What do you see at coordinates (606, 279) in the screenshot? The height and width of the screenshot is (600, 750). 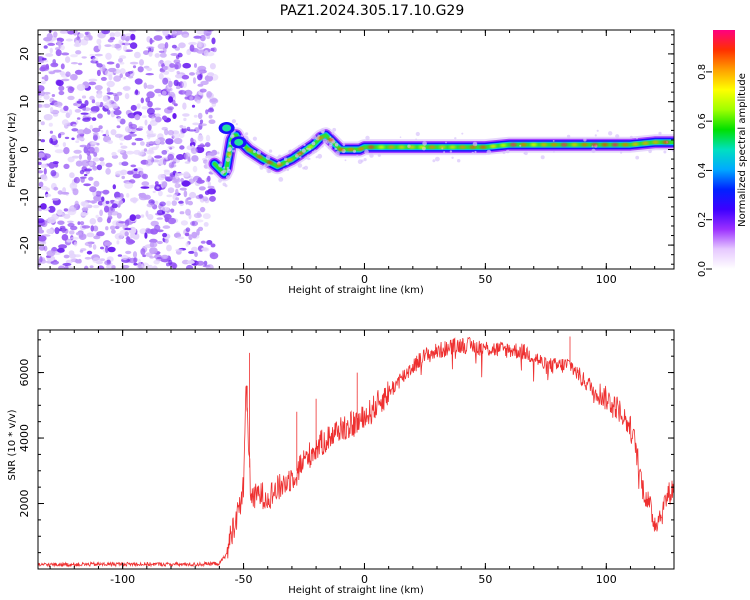 I see `x-tick-label: 100` at bounding box center [606, 279].